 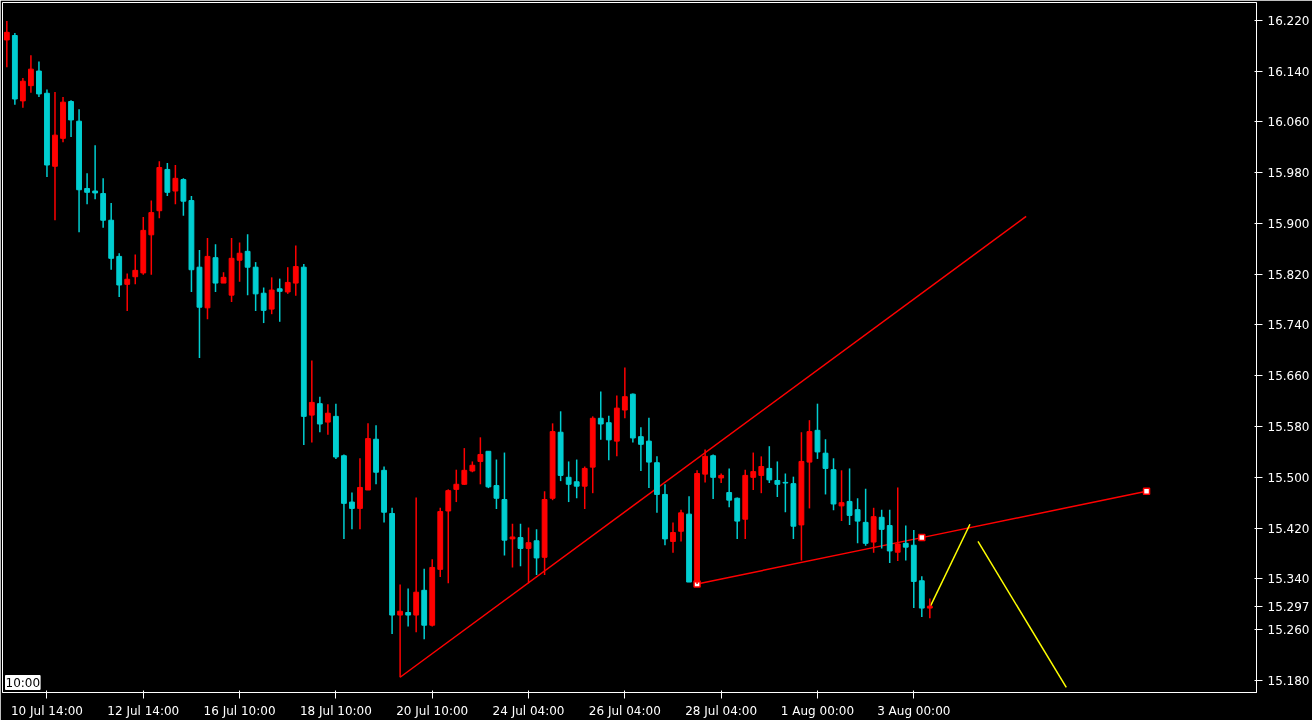 What do you see at coordinates (1288, 579) in the screenshot?
I see `y-tick-label: 15.340` at bounding box center [1288, 579].